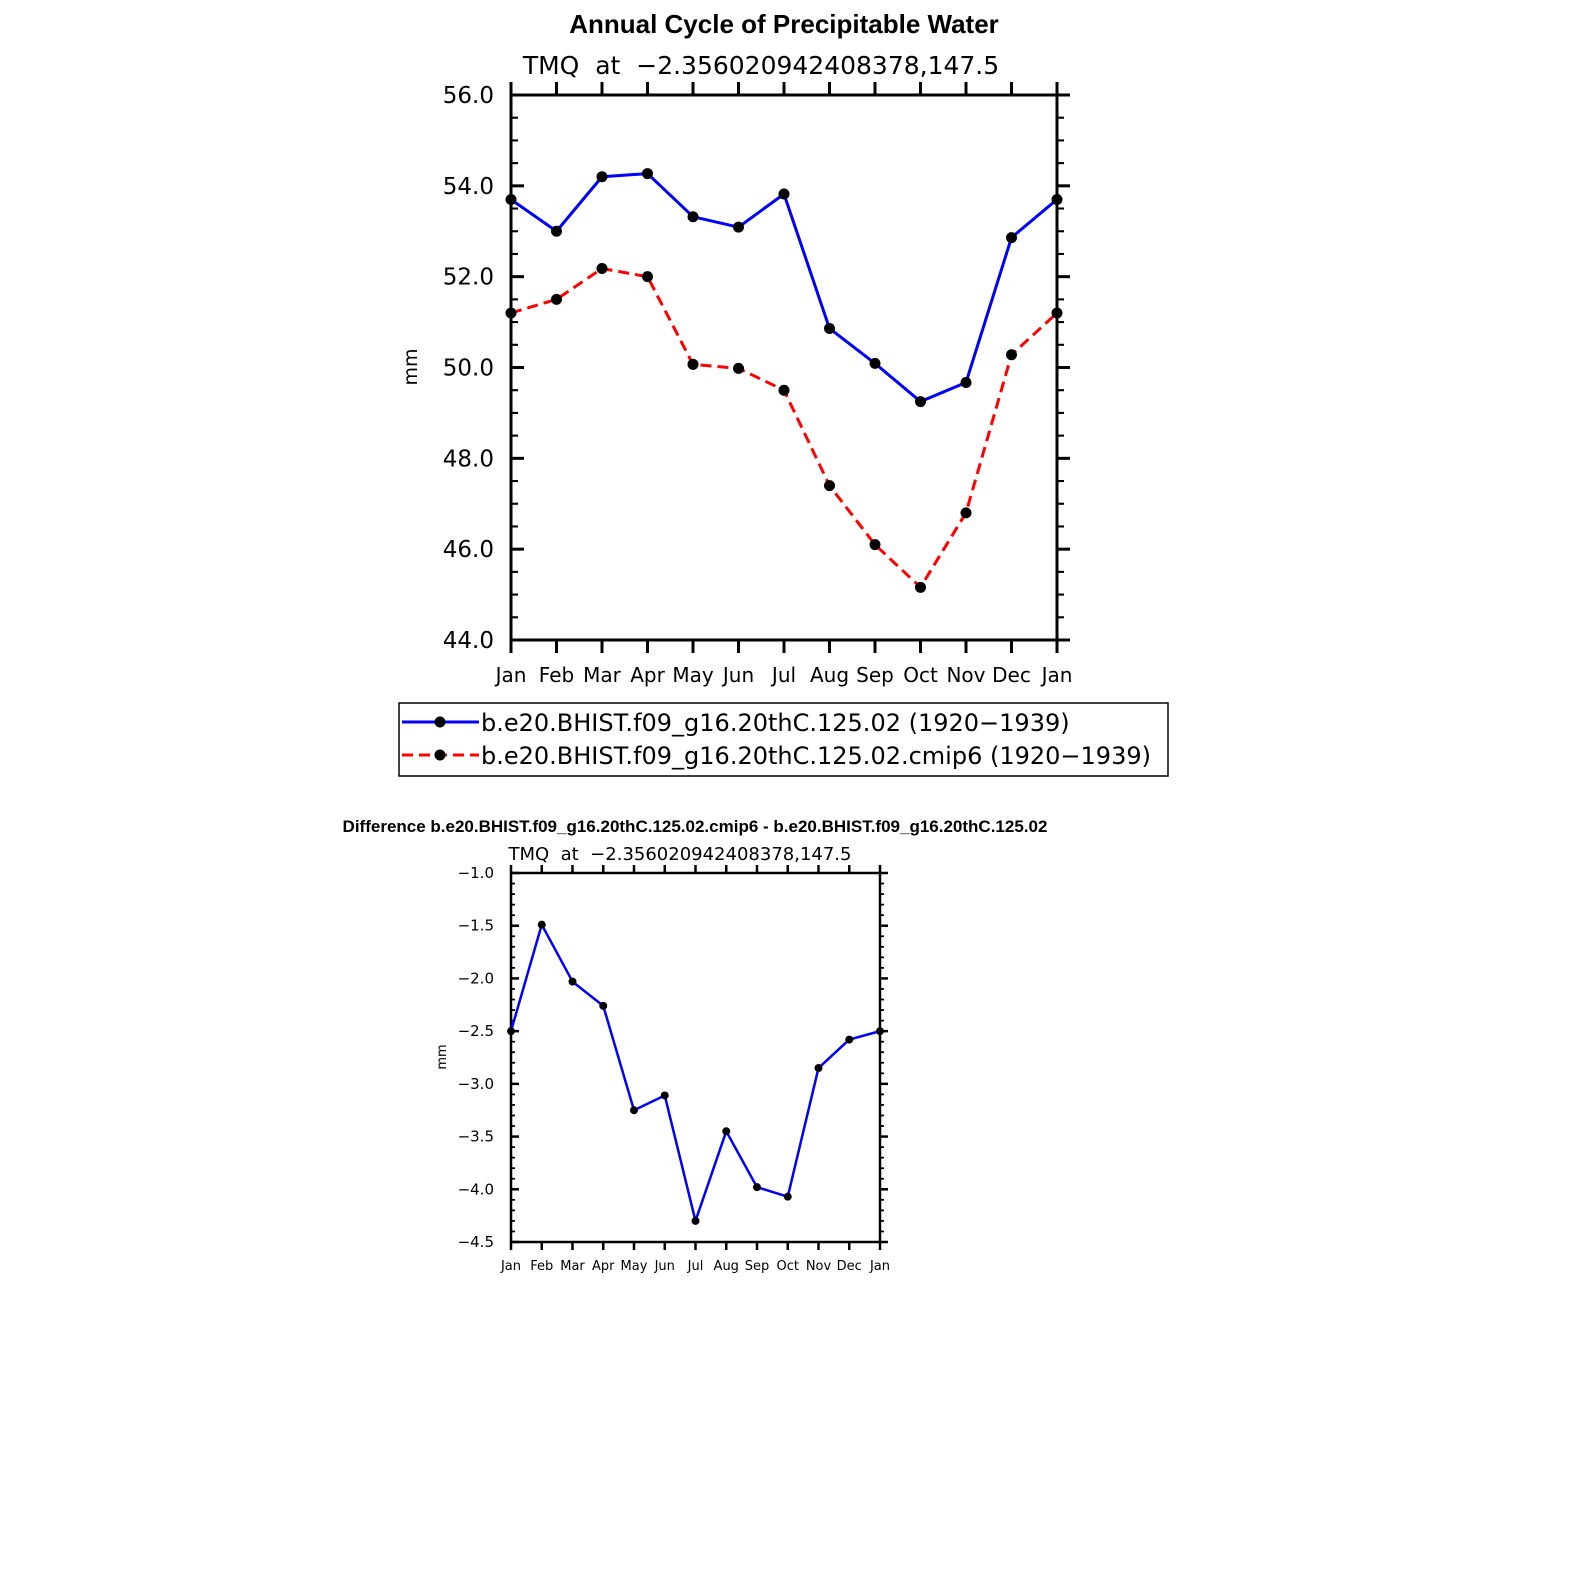 This screenshot has width=1574, height=1574. I want to click on plot-series, so click(784, 380).